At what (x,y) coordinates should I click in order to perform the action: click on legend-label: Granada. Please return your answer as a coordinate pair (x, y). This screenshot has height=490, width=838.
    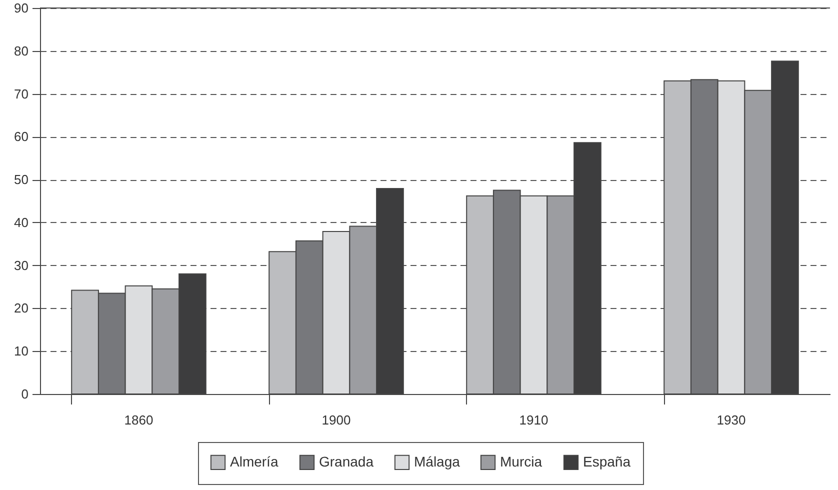
    Looking at the image, I should click on (346, 461).